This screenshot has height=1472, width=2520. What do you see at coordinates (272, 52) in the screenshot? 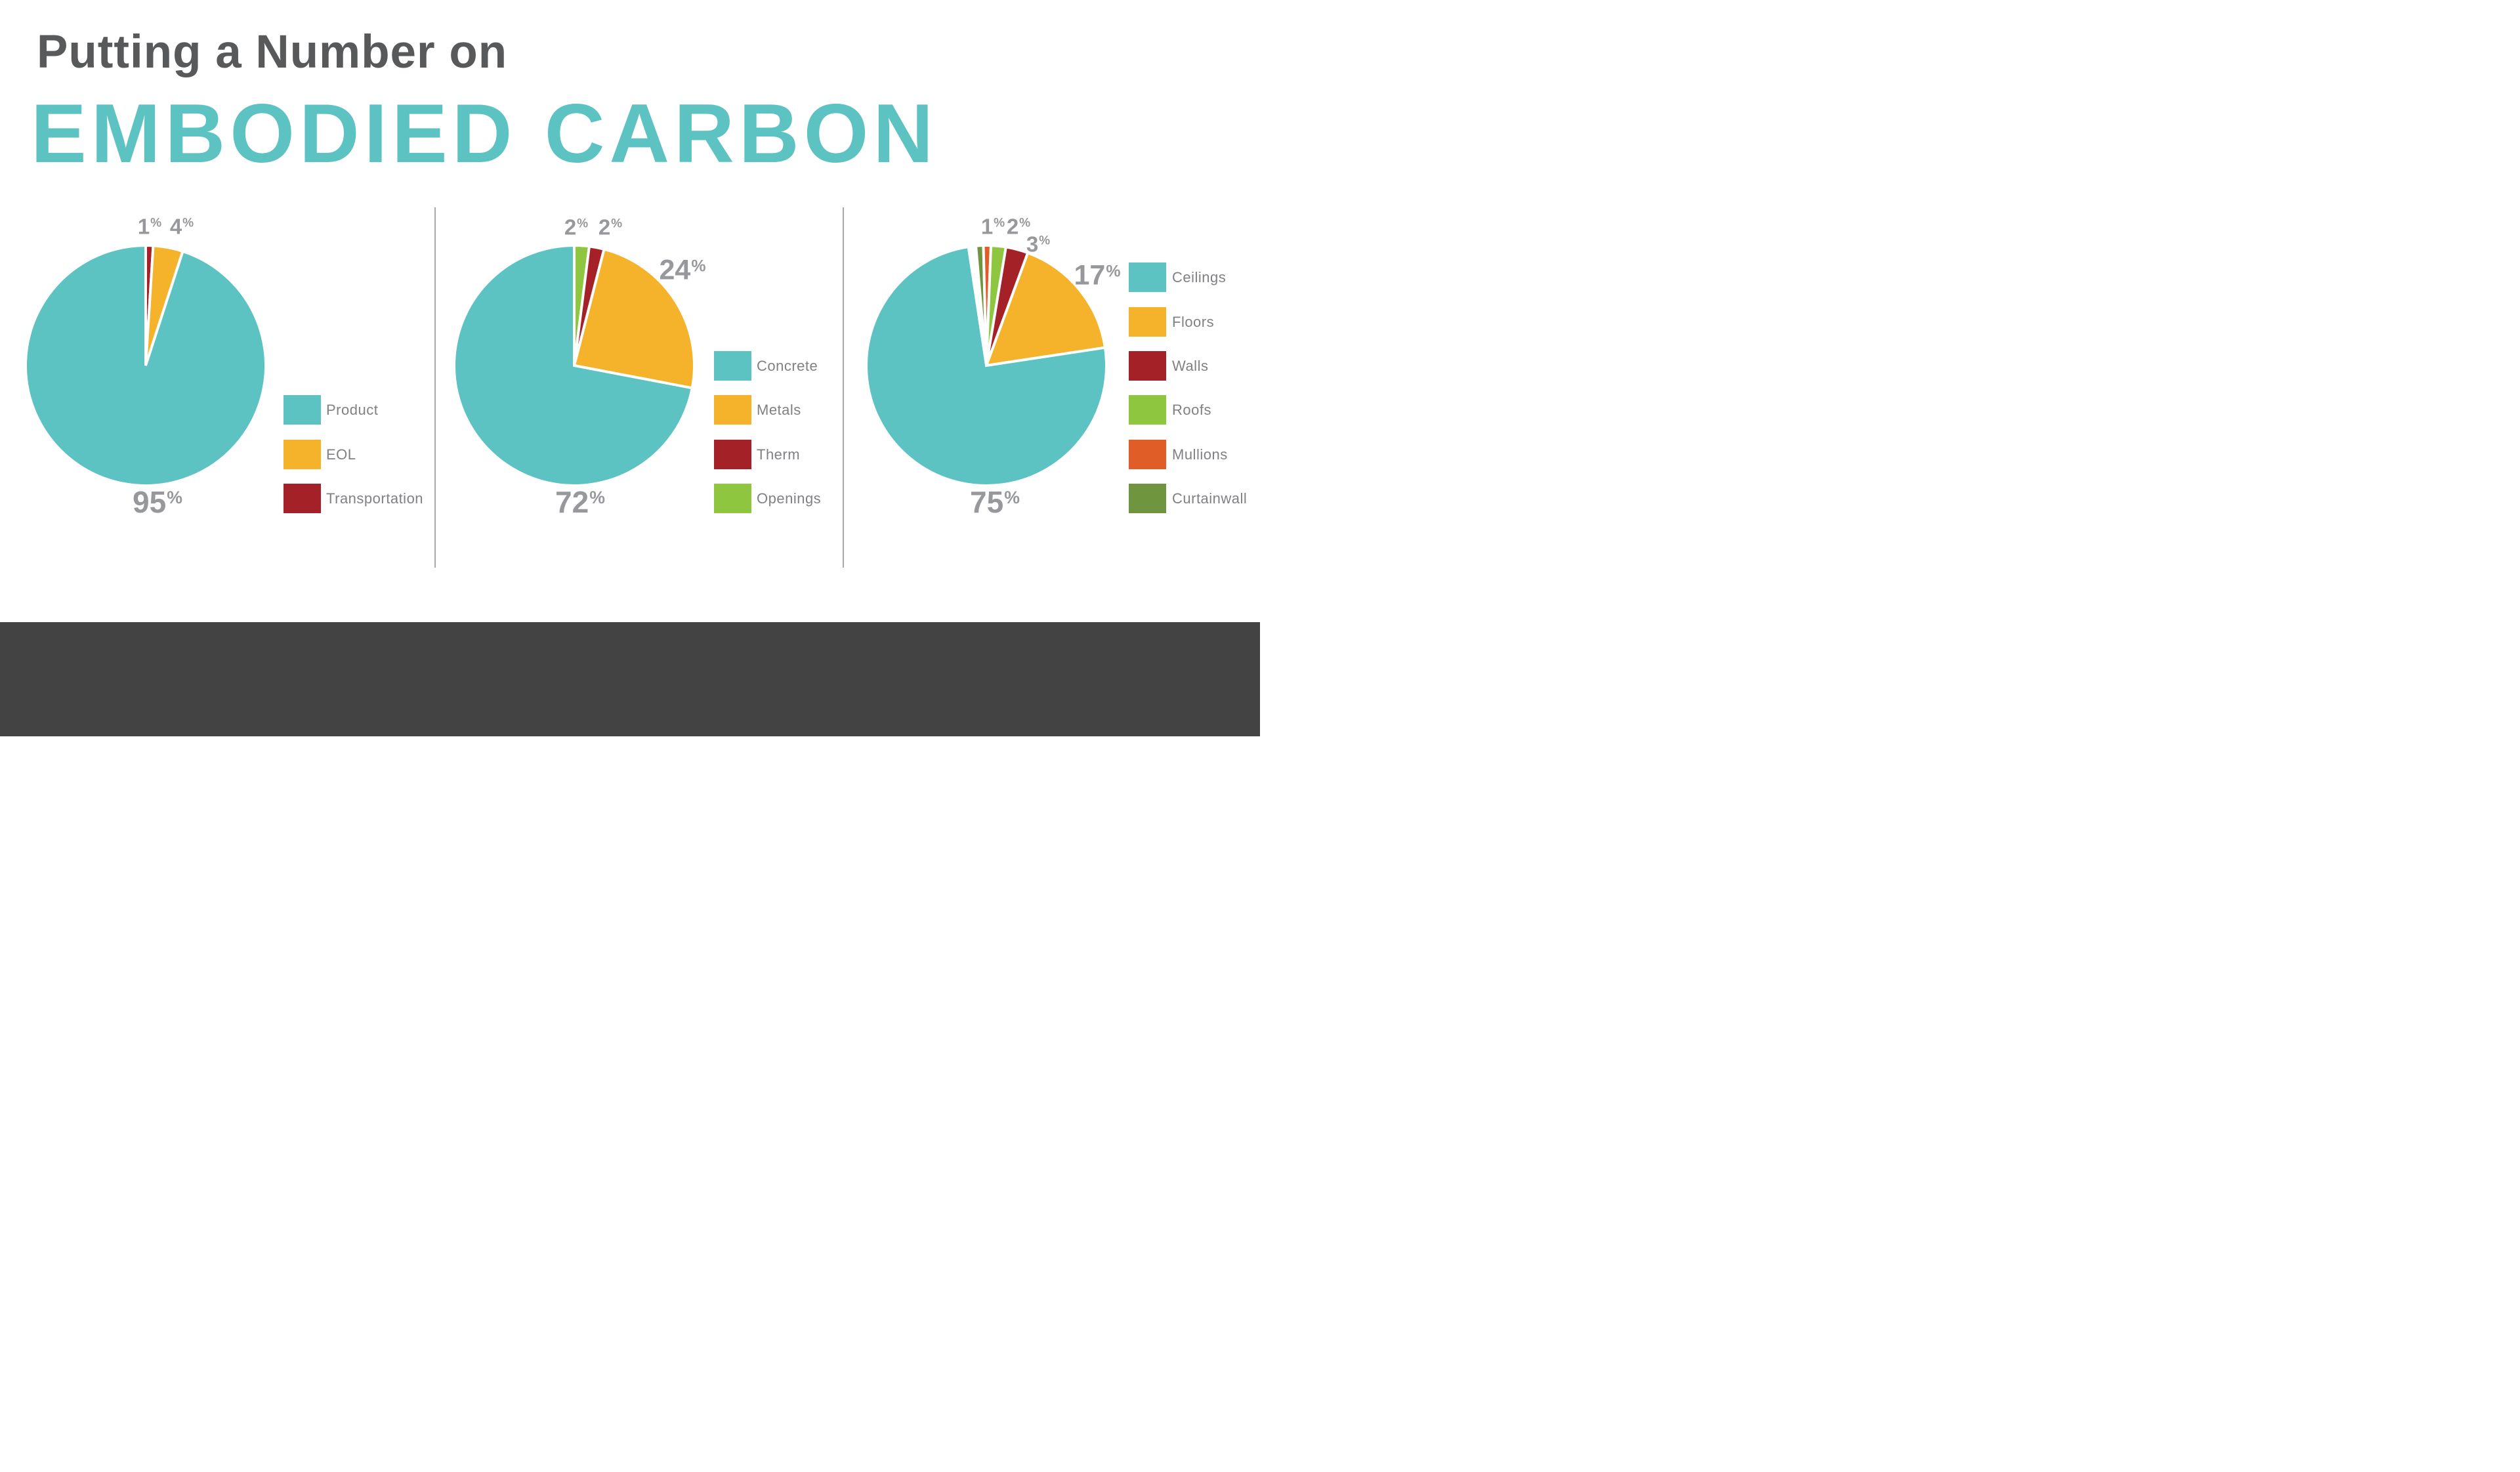
I see `title-kicker: Putting a Number on` at bounding box center [272, 52].